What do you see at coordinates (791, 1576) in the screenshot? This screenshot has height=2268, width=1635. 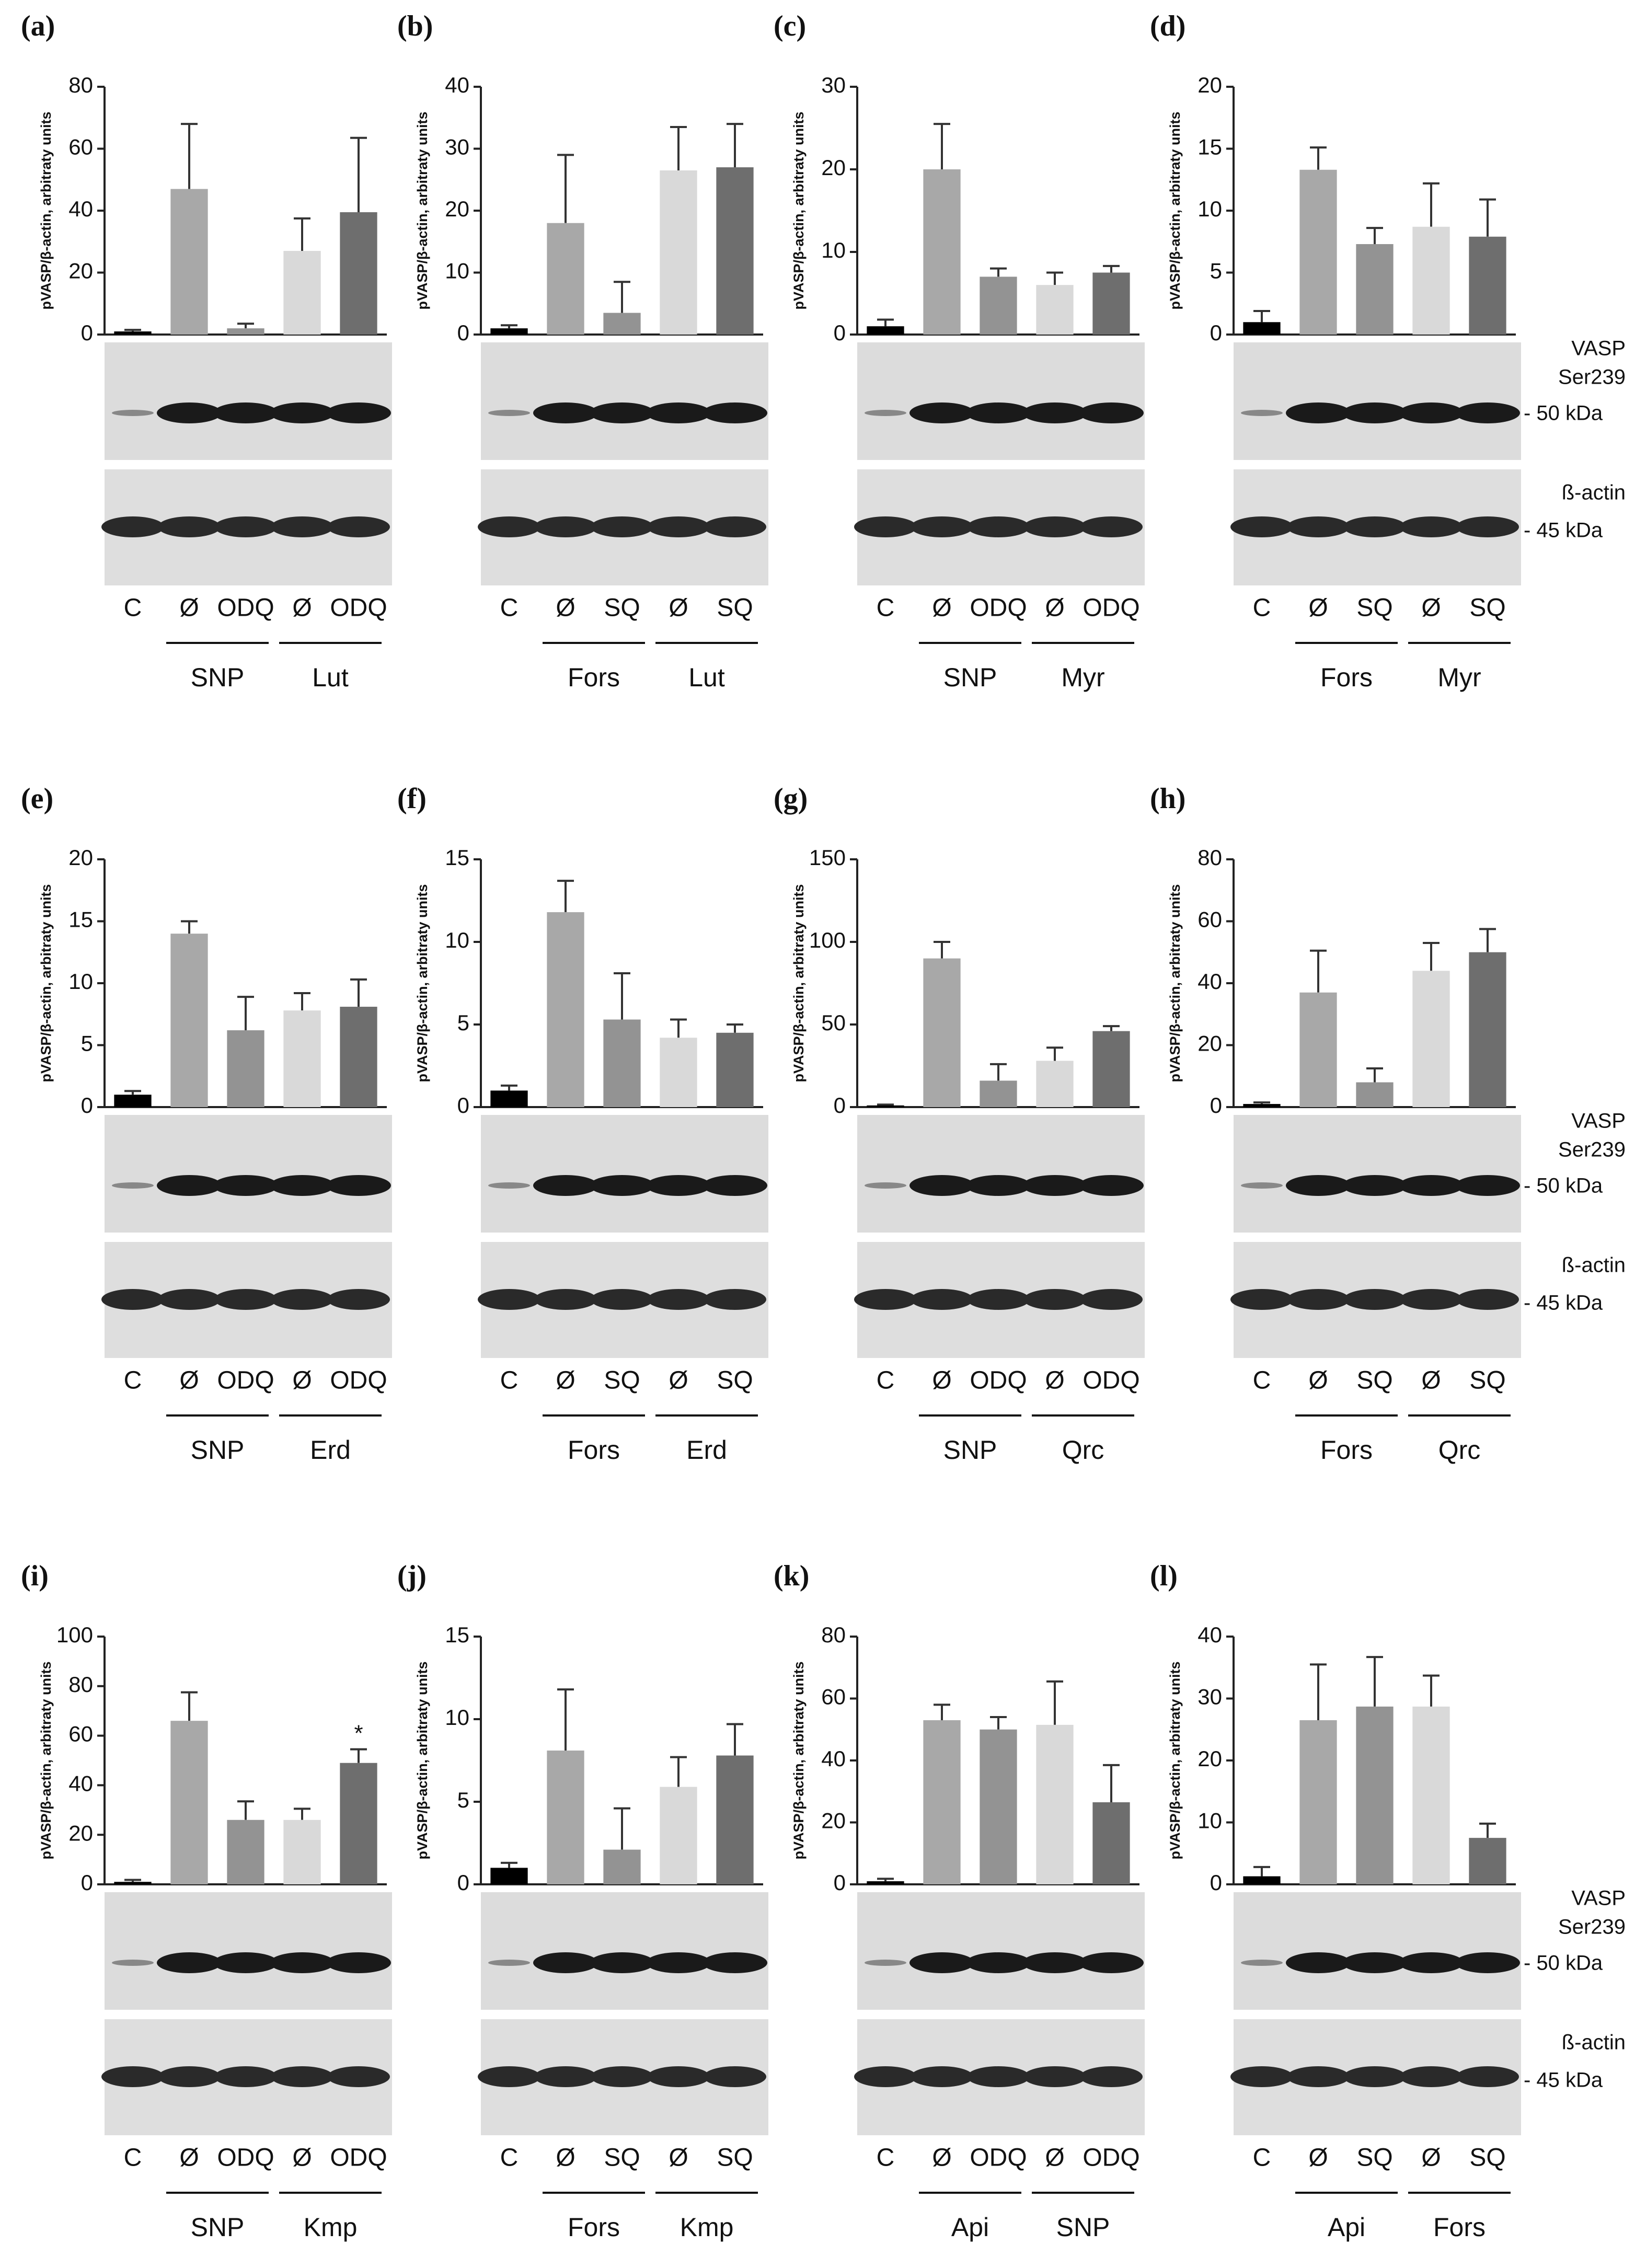 I see `panel-letter: (k)` at bounding box center [791, 1576].